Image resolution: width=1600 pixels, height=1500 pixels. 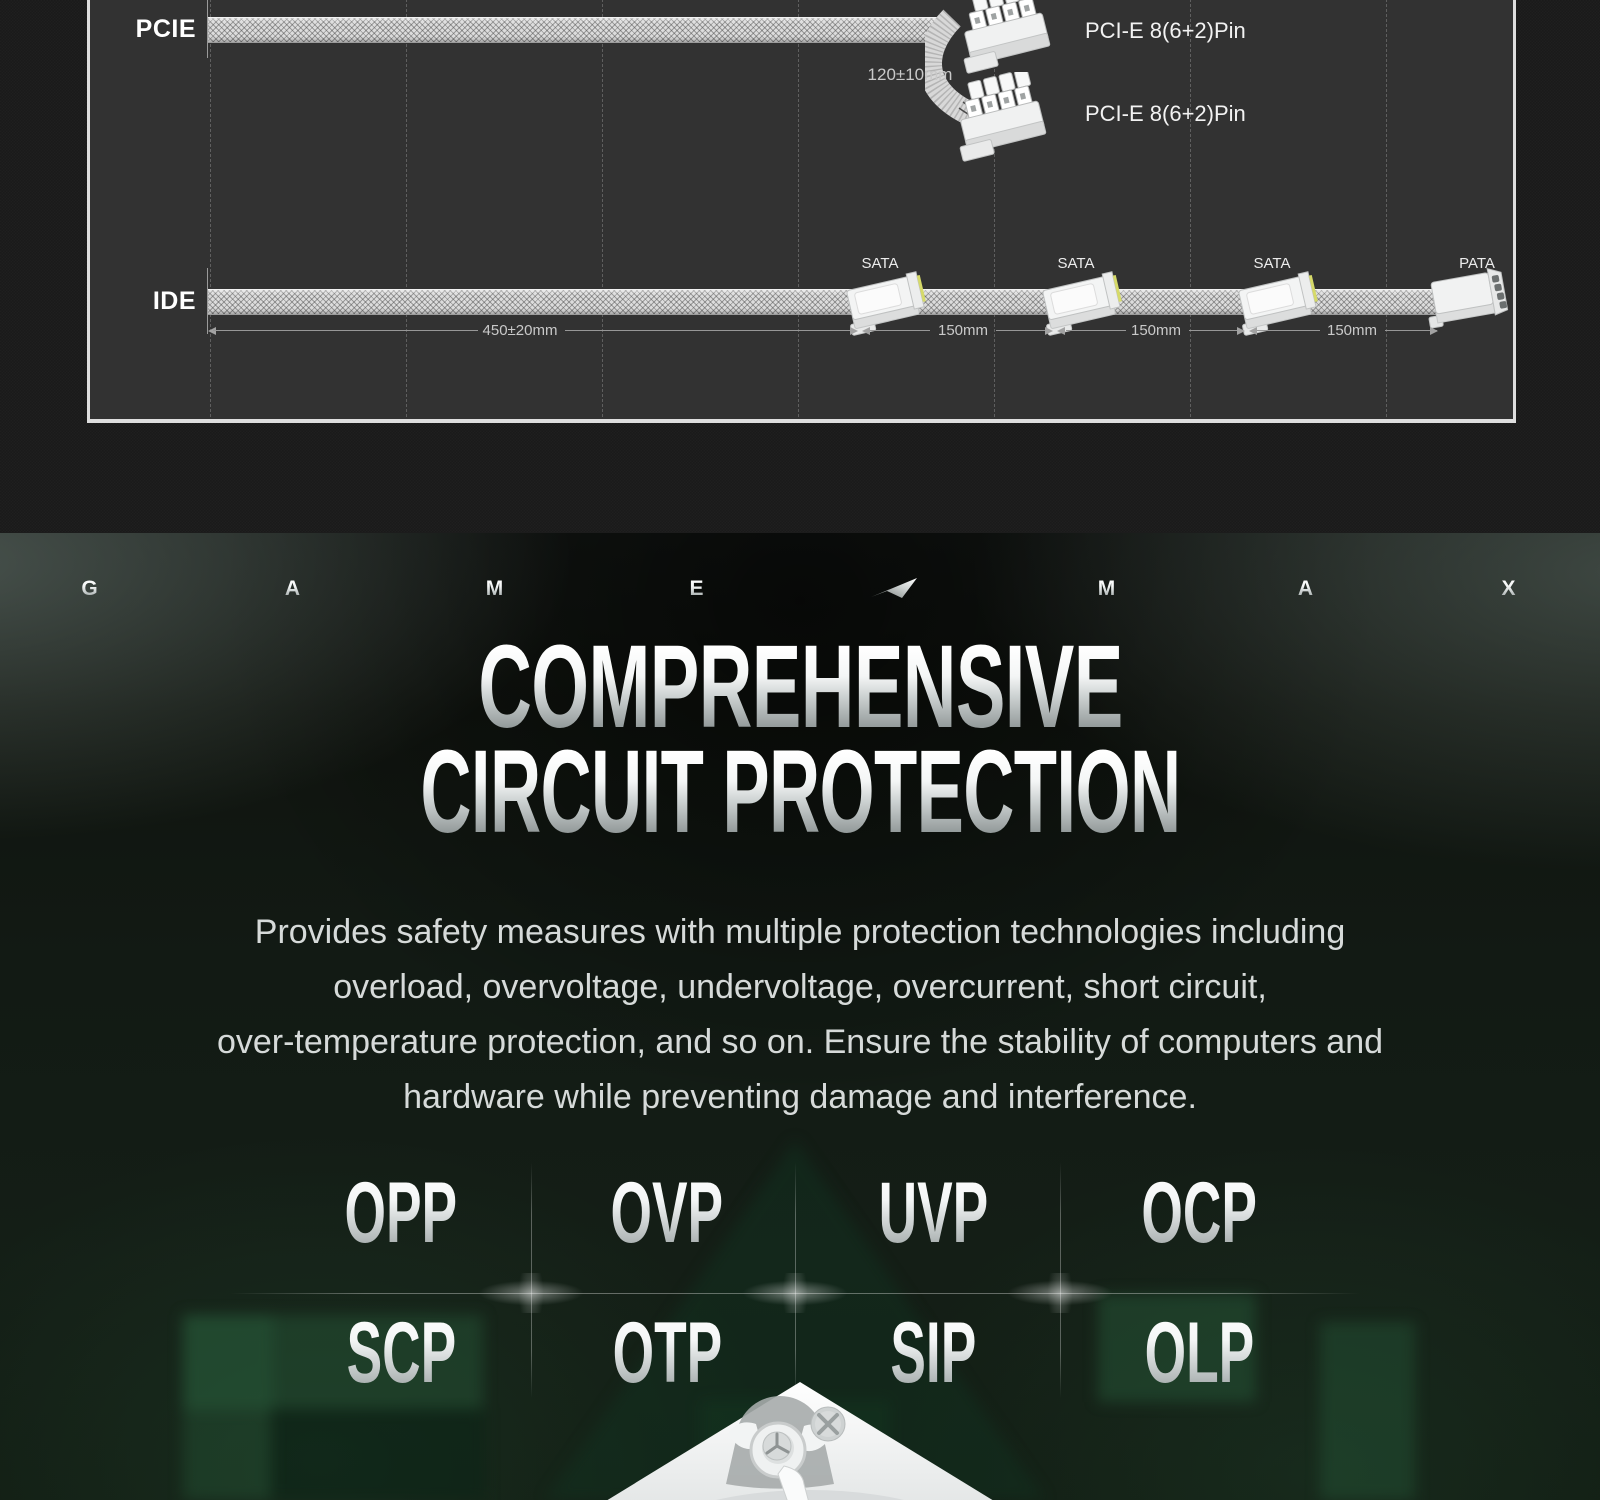 What do you see at coordinates (165, 29) in the screenshot?
I see `pcie-row-label: PCIE` at bounding box center [165, 29].